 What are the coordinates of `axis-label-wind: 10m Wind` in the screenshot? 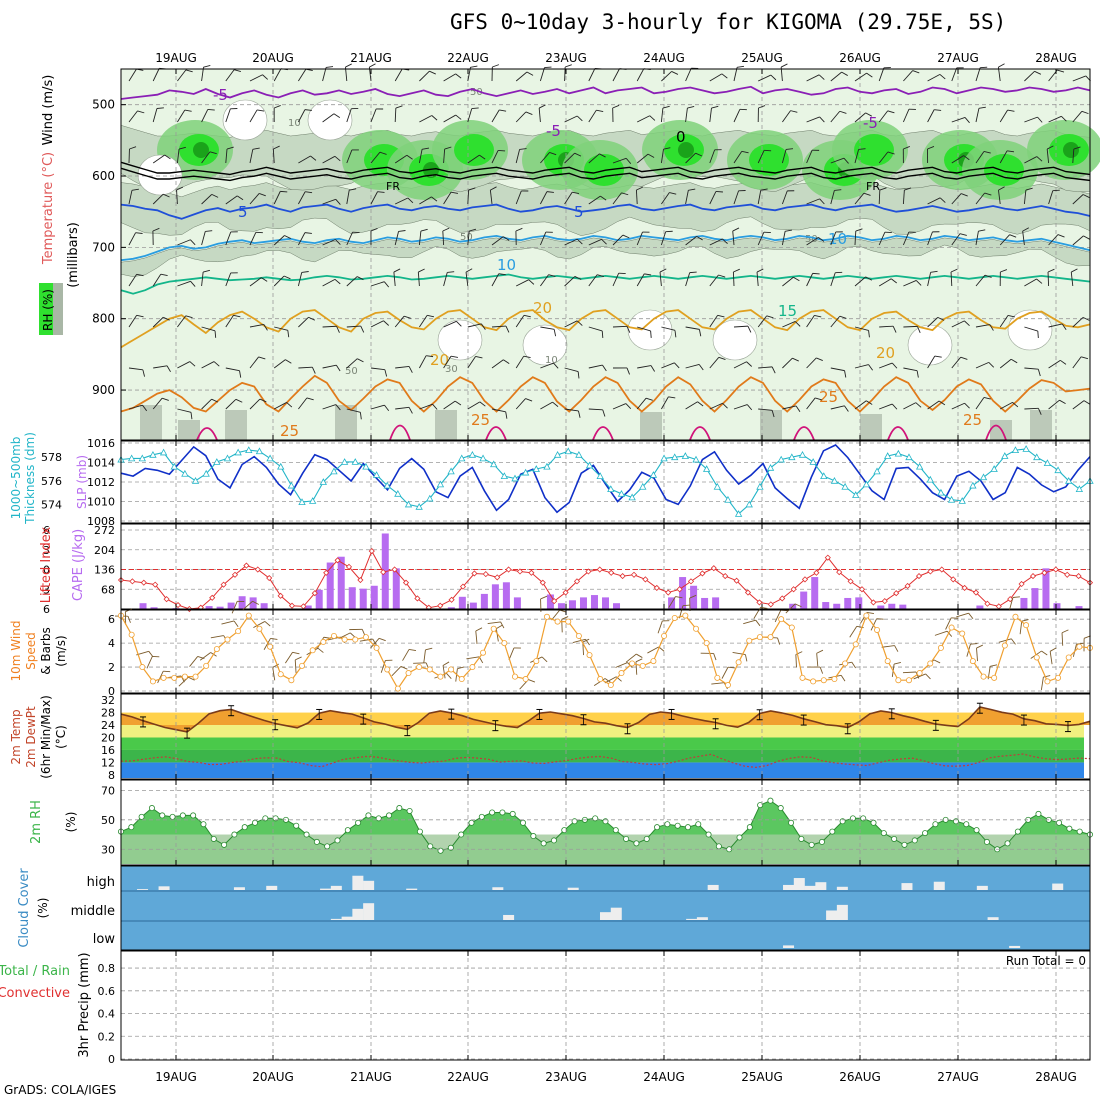 It's located at (16, 651).